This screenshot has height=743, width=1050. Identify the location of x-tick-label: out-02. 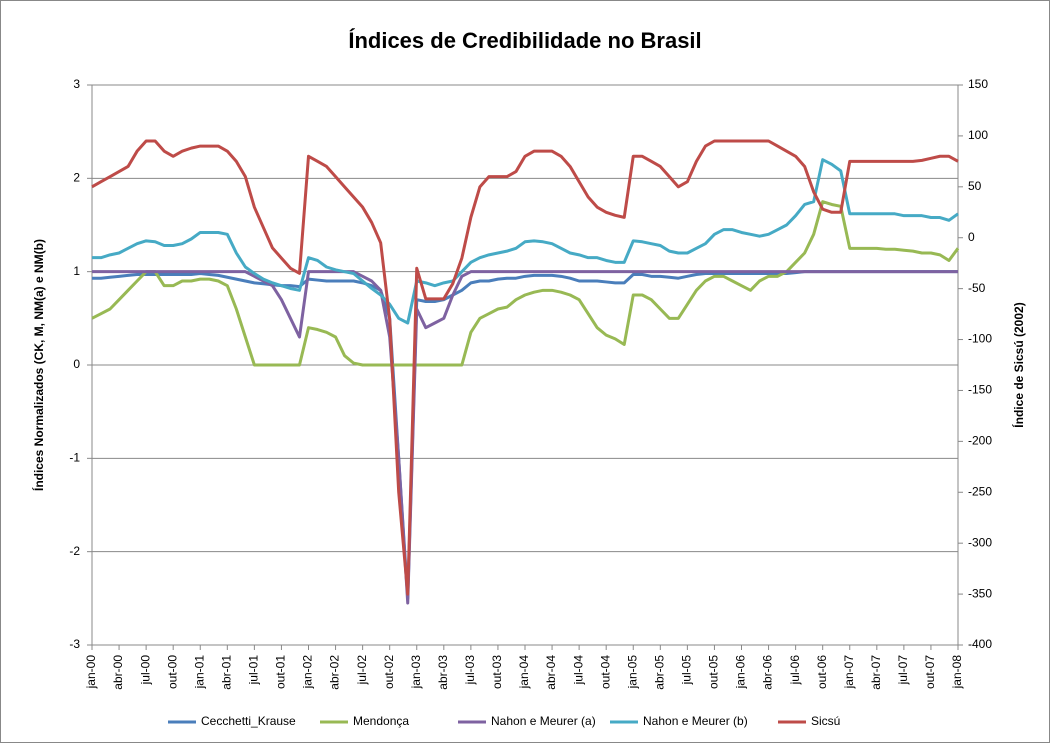
(389, 672).